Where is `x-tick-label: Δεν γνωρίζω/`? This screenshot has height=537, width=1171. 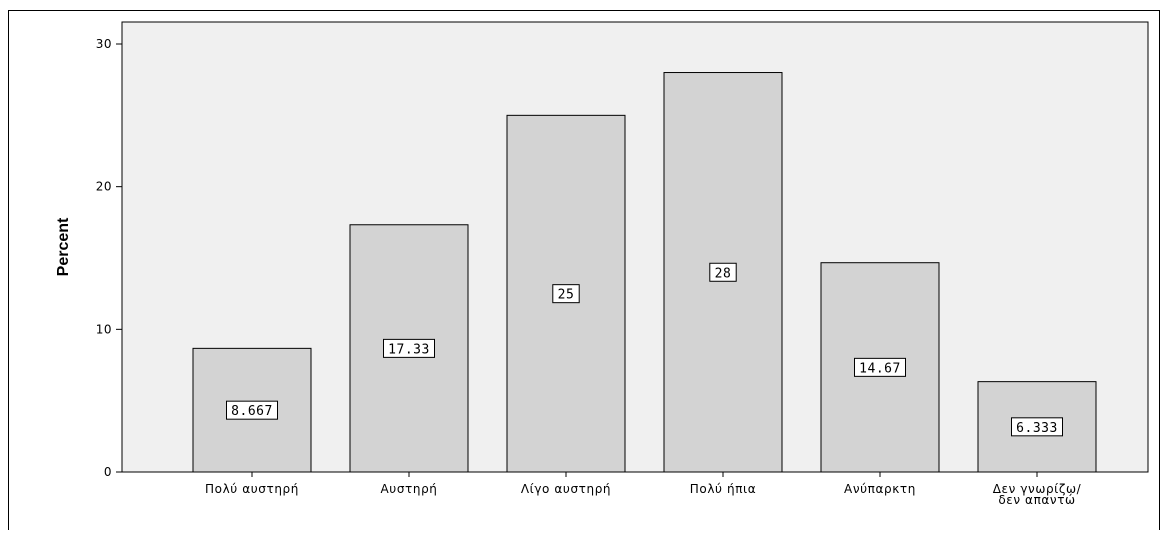
x-tick-label: Δεν γνωρίζω/ is located at coordinates (1037, 489).